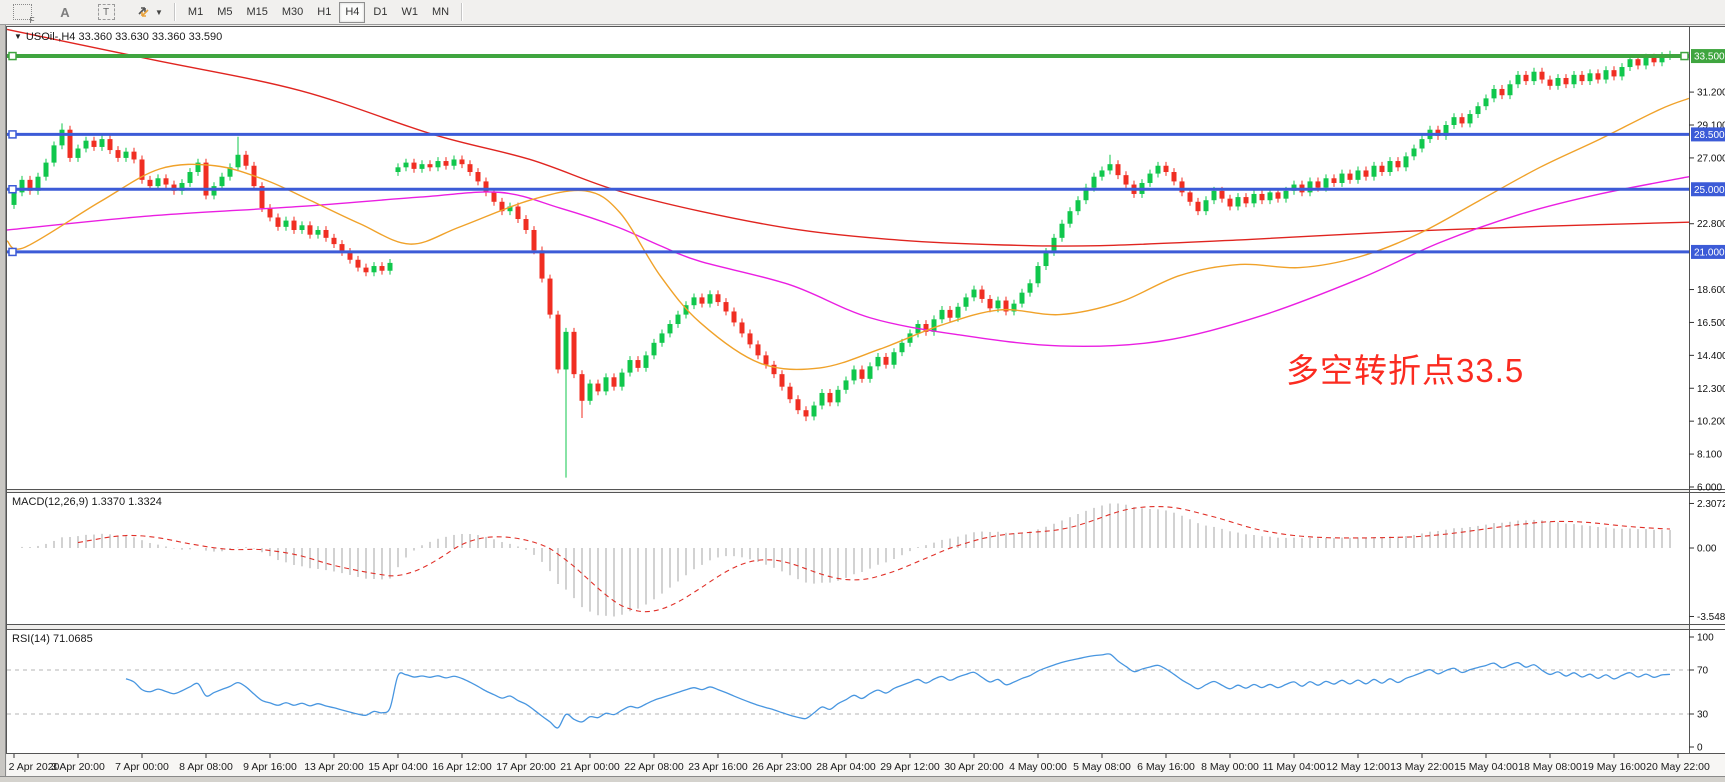 This screenshot has width=1725, height=782. What do you see at coordinates (352, 12) in the screenshot?
I see `tf-button-H4: H4` at bounding box center [352, 12].